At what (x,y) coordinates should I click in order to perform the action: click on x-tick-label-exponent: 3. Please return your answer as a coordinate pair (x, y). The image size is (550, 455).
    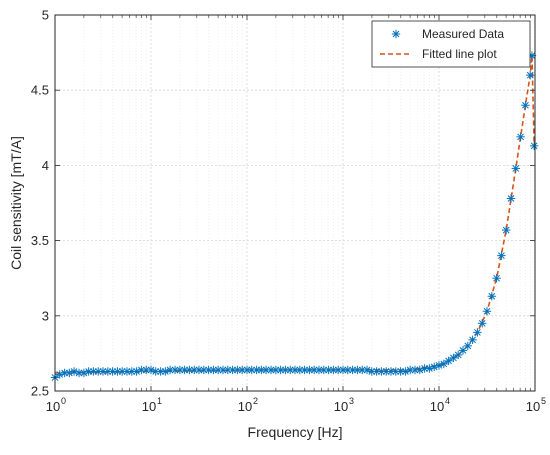
    Looking at the image, I should click on (351, 401).